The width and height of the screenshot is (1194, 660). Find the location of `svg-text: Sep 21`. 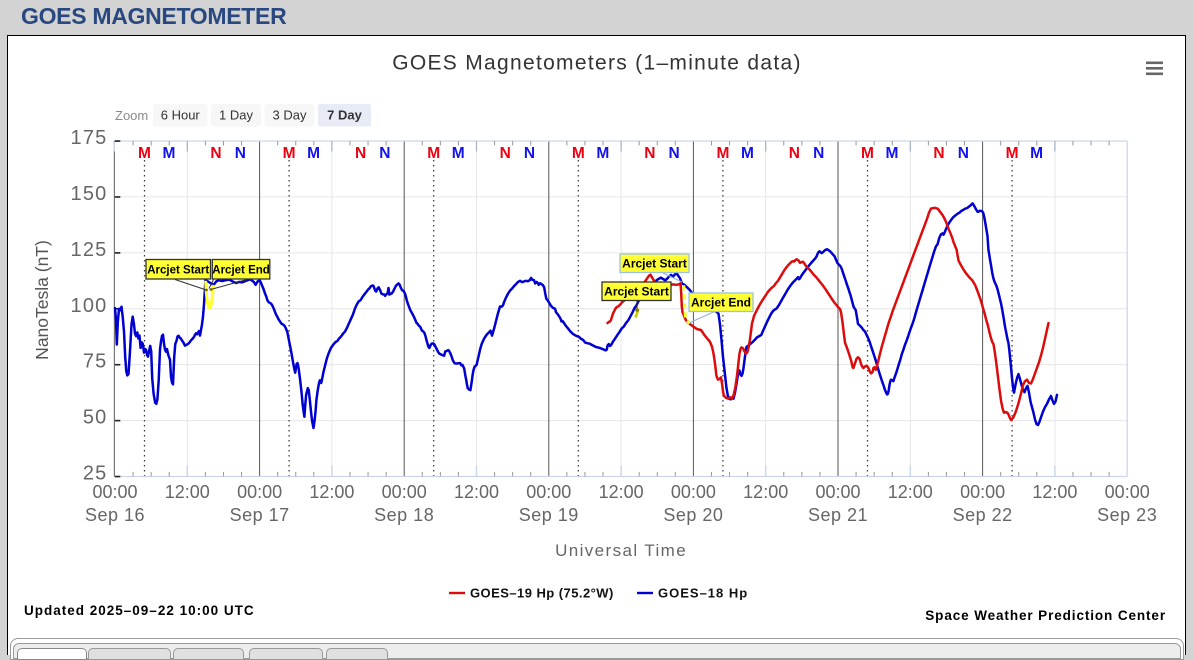

svg-text: Sep 21 is located at coordinates (838, 515).